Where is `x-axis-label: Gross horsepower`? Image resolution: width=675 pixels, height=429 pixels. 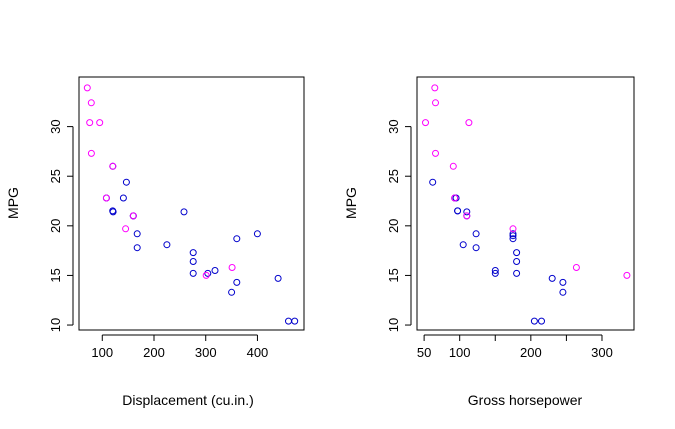
x-axis-label: Gross horsepower is located at coordinates (525, 400).